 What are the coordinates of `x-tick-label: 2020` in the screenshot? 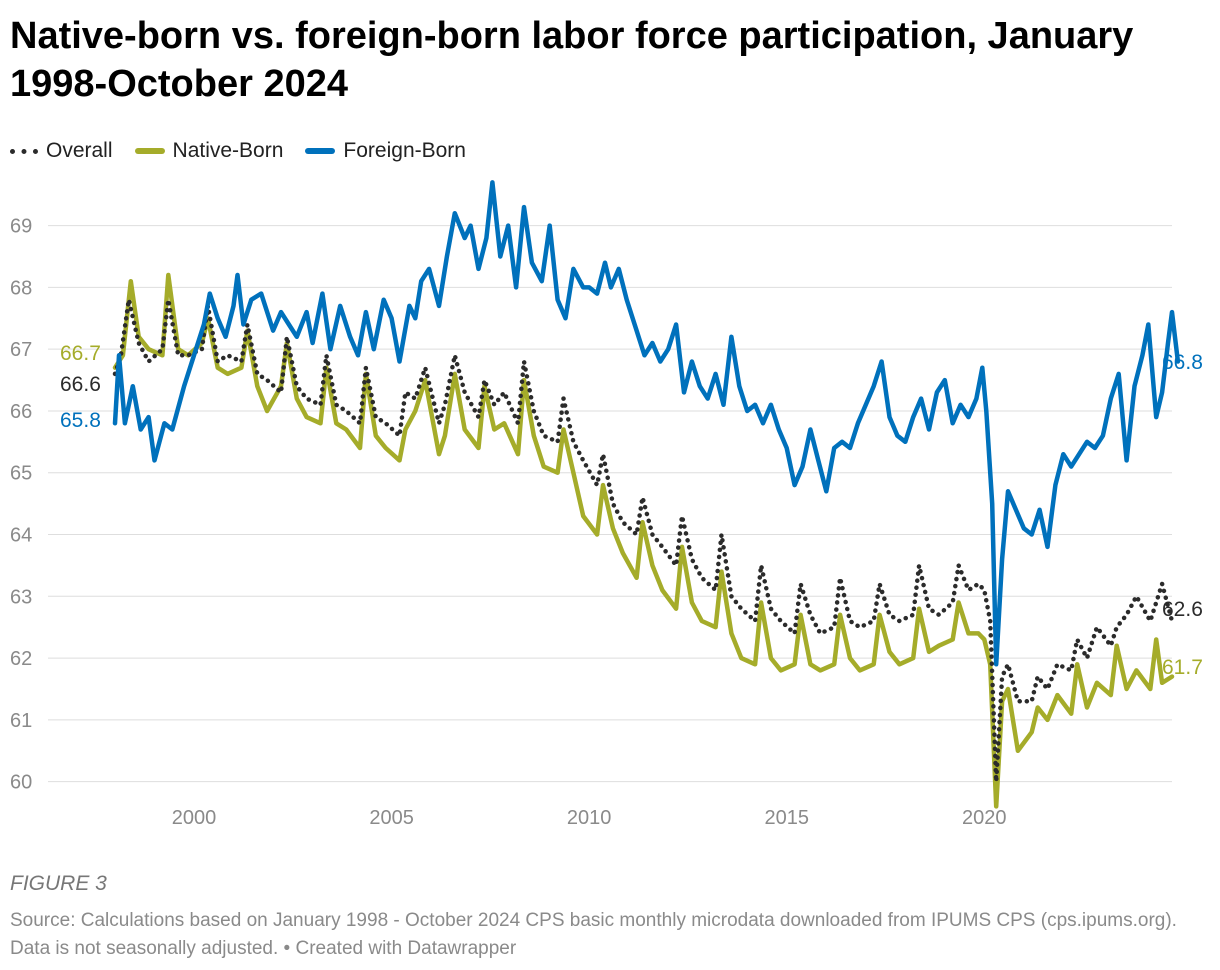 It's located at (984, 818).